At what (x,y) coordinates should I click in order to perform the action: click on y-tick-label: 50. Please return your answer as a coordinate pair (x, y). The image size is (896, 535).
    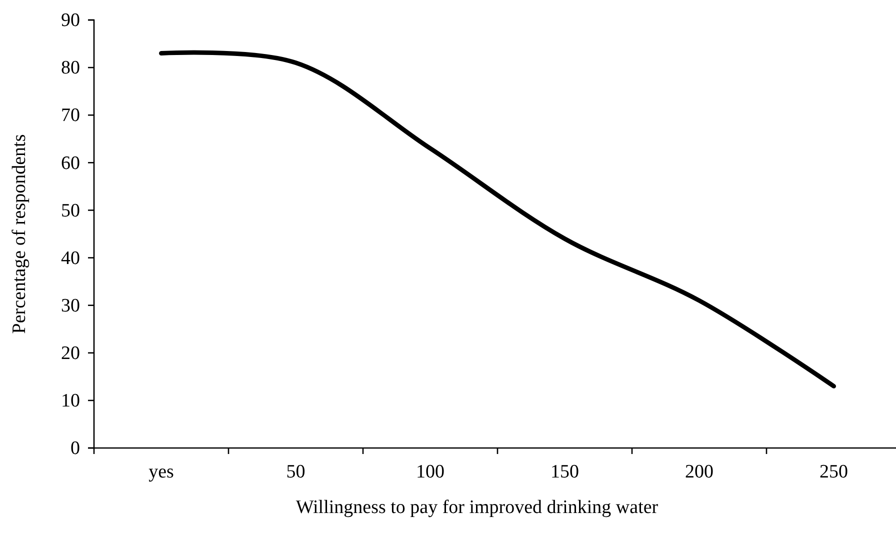
    Looking at the image, I should click on (70, 211).